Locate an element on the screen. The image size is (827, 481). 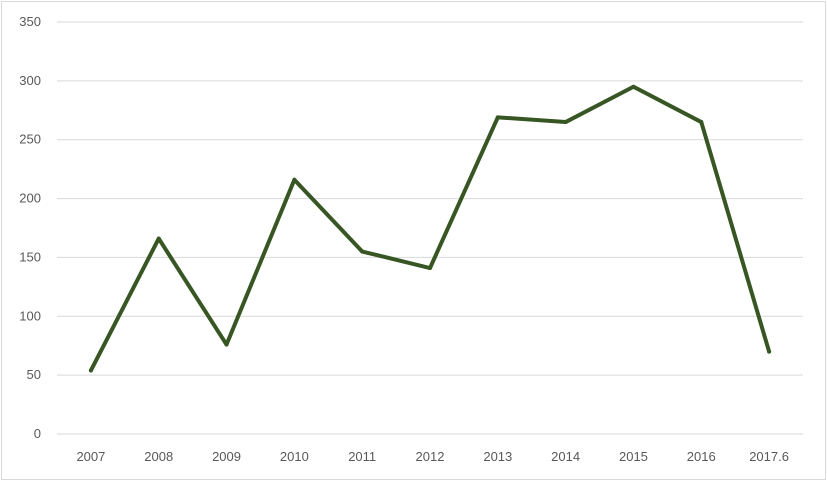
y-tick-label: 100 is located at coordinates (30, 315).